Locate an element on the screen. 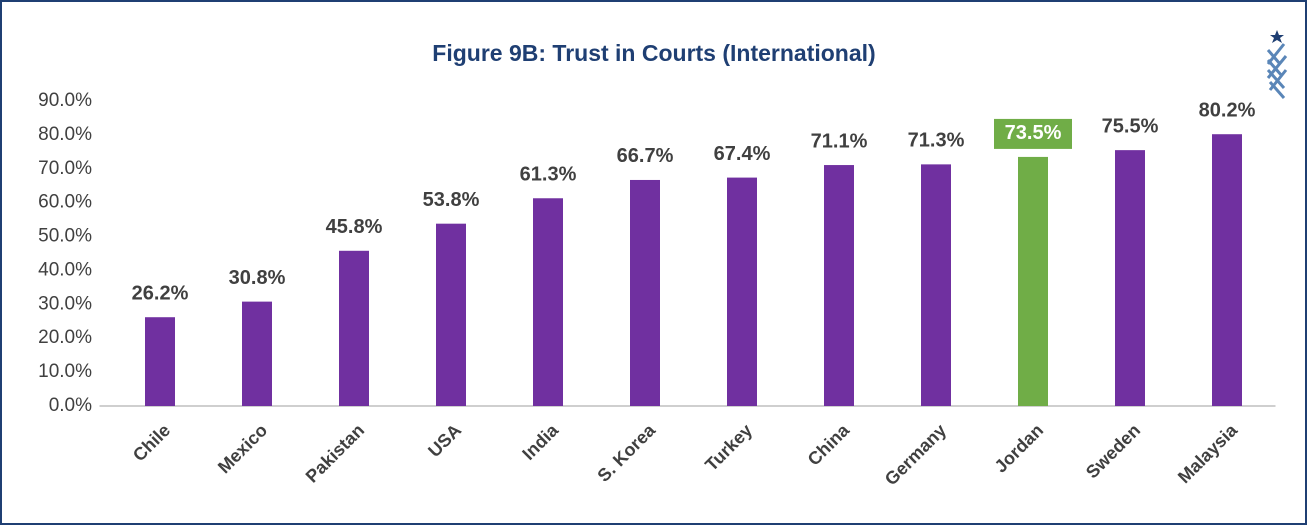 The image size is (1307, 525). y-tick-label: 70.0% is located at coordinates (65, 168).